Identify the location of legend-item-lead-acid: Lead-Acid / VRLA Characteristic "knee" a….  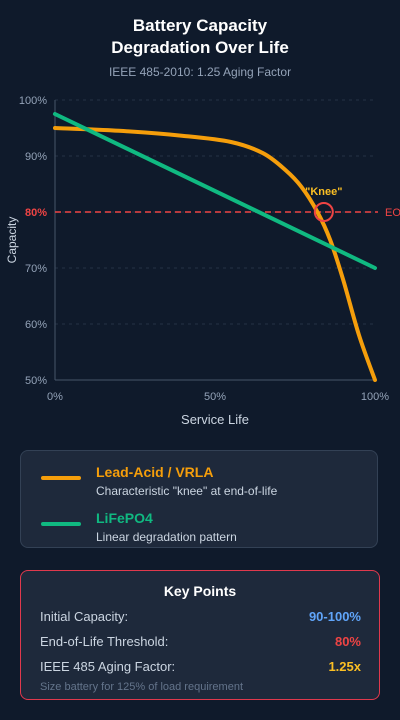
(201, 484).